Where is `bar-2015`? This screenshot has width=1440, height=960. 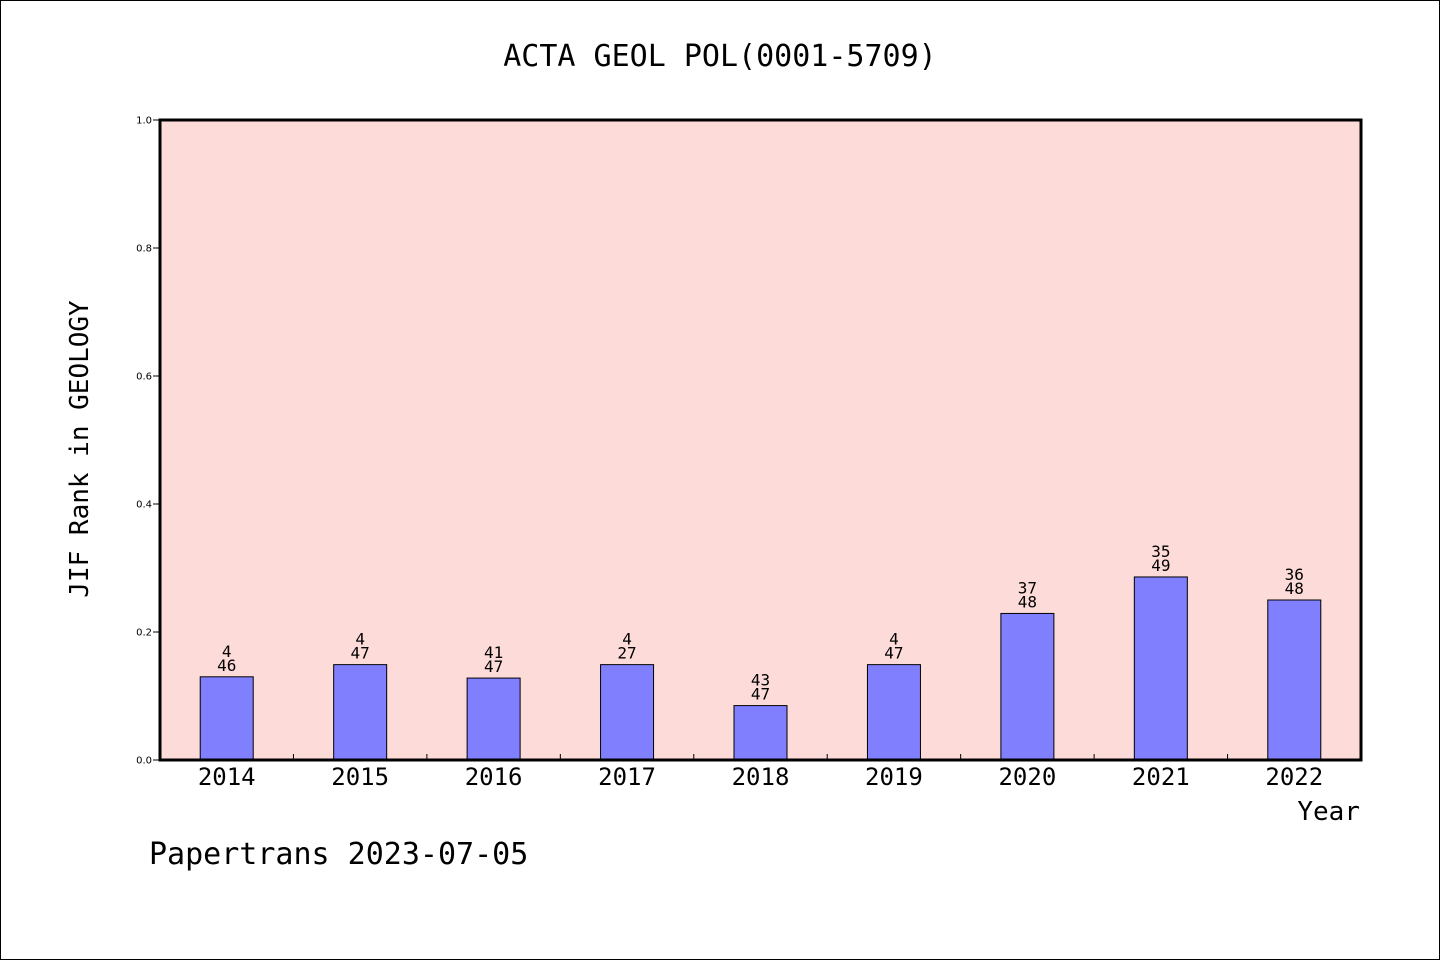
bar-2015 is located at coordinates (360, 712).